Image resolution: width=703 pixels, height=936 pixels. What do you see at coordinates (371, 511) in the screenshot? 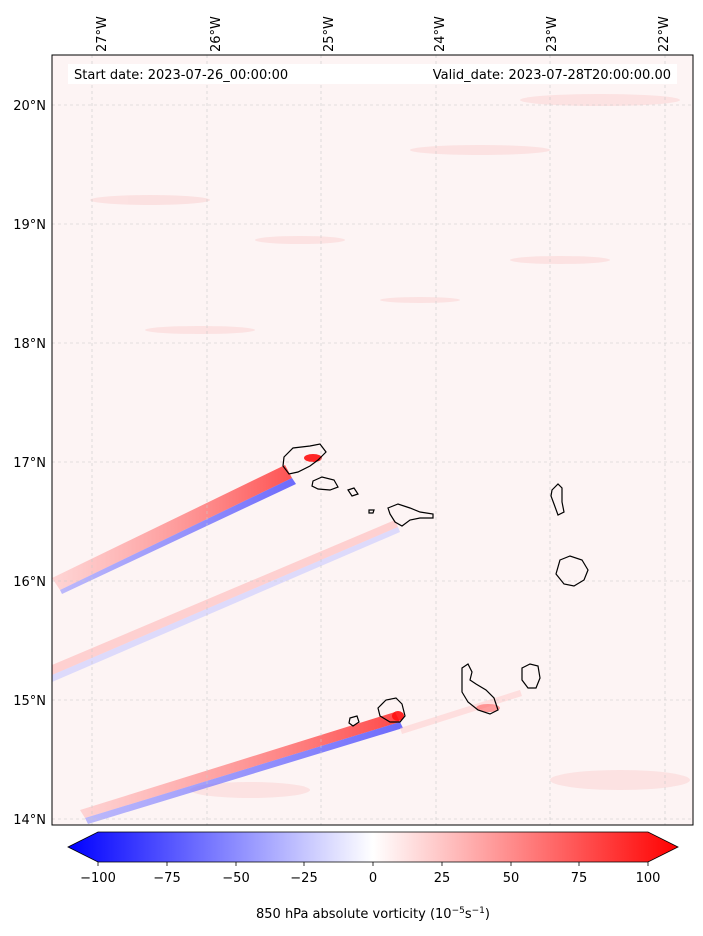
I see `island-branco` at bounding box center [371, 511].